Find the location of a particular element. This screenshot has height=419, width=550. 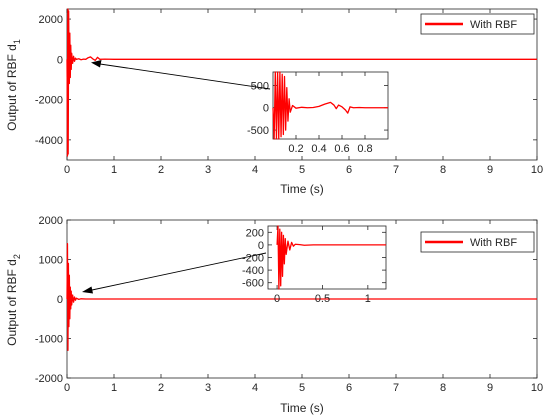

chart_data.1-ytick-label: -1000 is located at coordinates (49, 340).